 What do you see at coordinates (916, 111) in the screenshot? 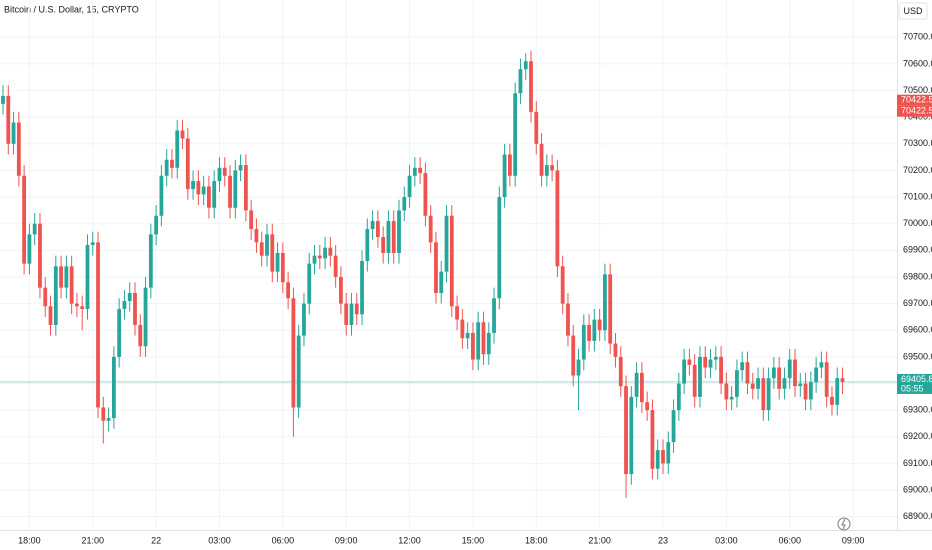
I see `price-mark-label: 70422.51` at bounding box center [916, 111].